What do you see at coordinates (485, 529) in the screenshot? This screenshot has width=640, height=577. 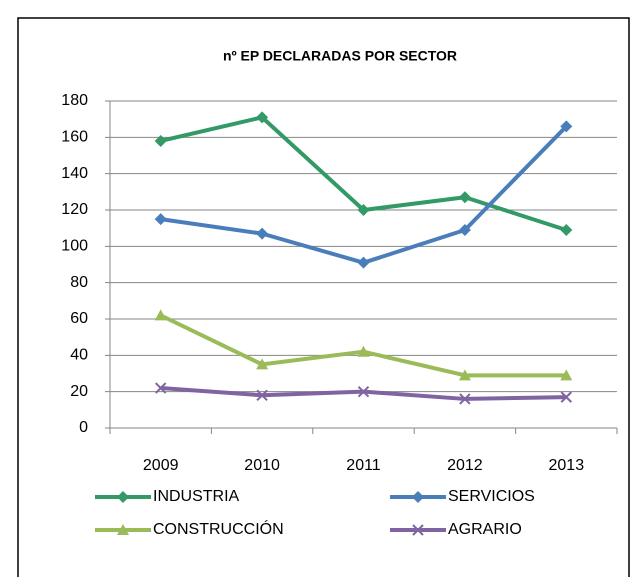 I see `legend-label: AGRARIO` at bounding box center [485, 529].